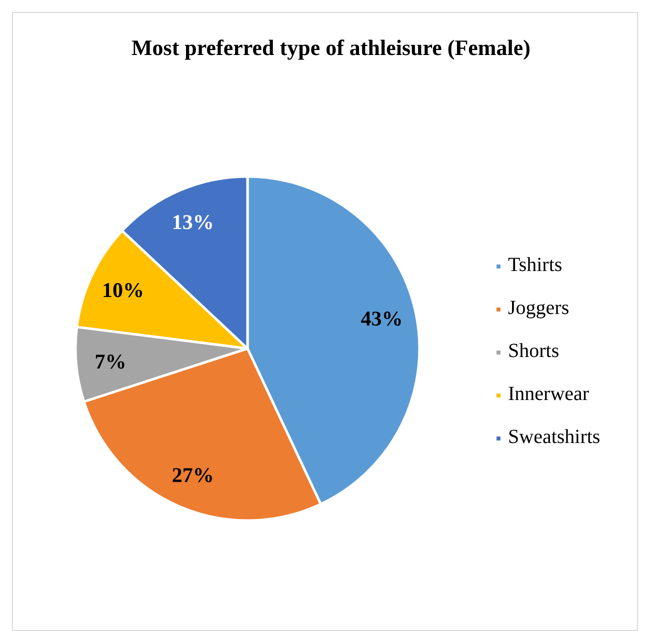 The image size is (645, 631). I want to click on legend-label: Shorts, so click(534, 351).